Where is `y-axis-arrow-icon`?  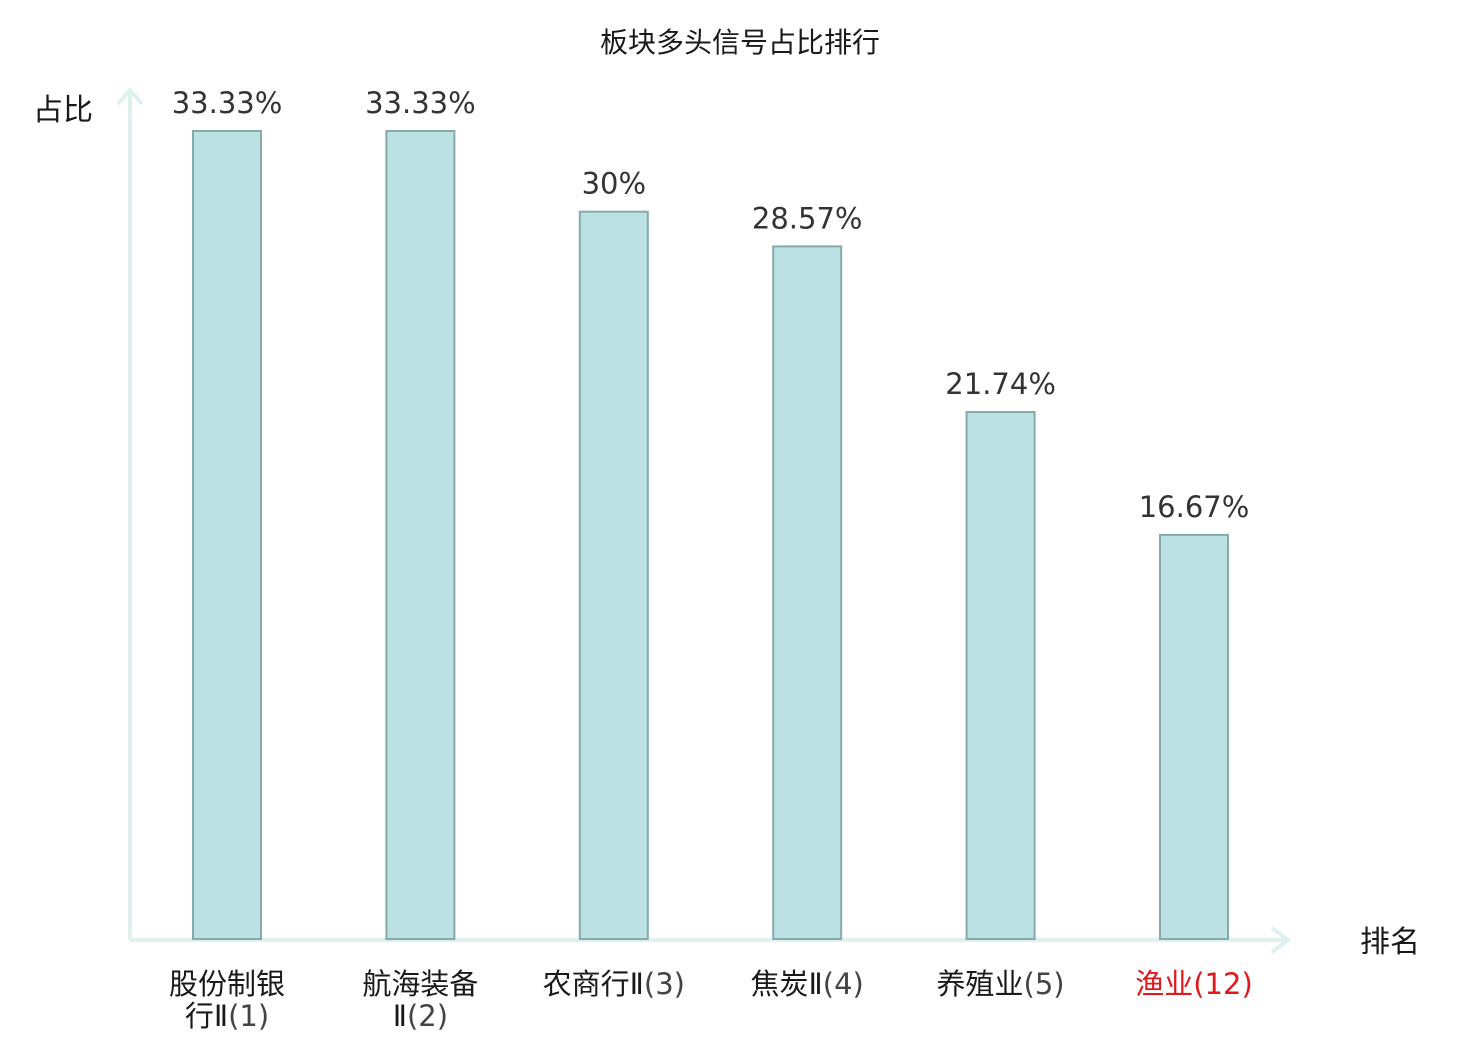
y-axis-arrow-icon is located at coordinates (130, 96).